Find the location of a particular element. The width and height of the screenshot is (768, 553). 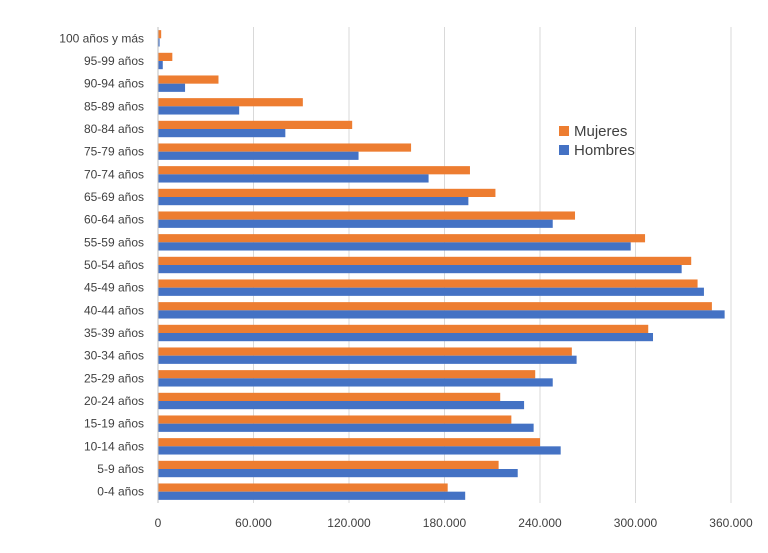

category-label: 65-69 años is located at coordinates (114, 197).